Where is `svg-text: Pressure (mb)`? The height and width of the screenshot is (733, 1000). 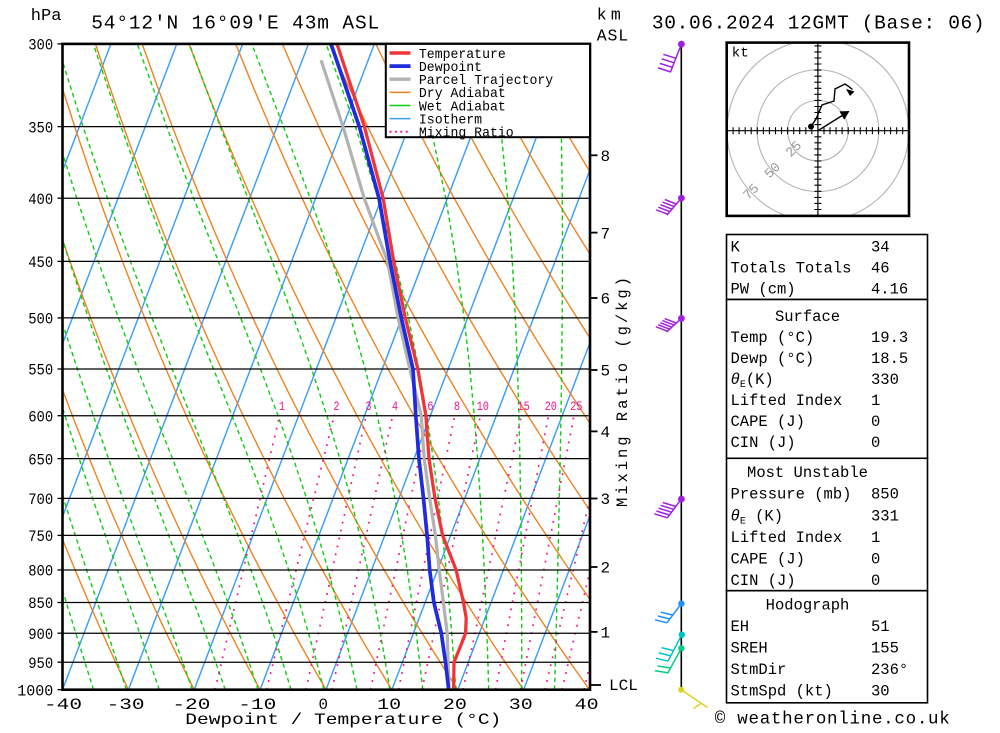
svg-text: Pressure (mb) is located at coordinates (791, 495).